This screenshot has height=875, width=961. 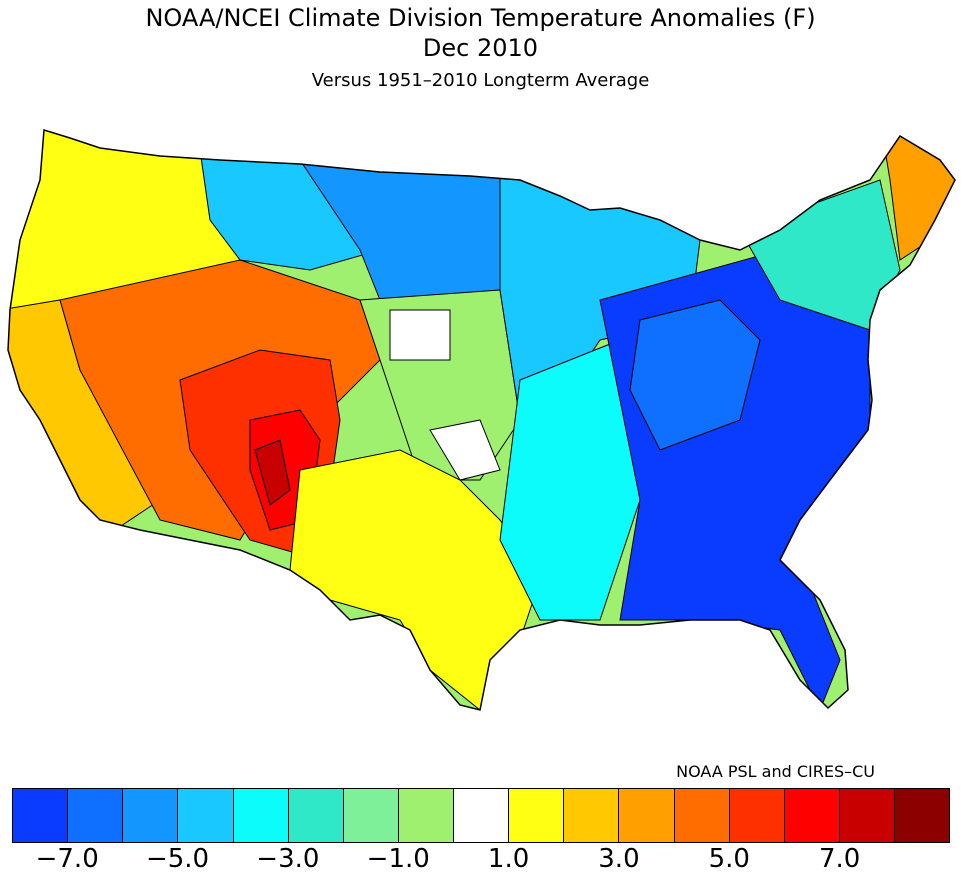 What do you see at coordinates (508, 859) in the screenshot?
I see `legend-tick-label: 1.0` at bounding box center [508, 859].